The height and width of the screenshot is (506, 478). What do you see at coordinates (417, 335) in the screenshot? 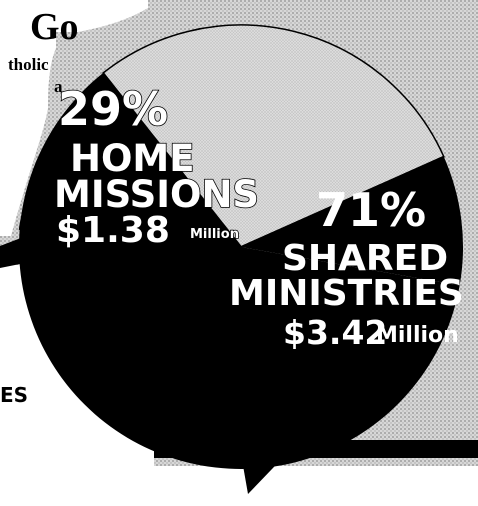
I see `shared-ministries-unit-label: Million` at bounding box center [417, 335].